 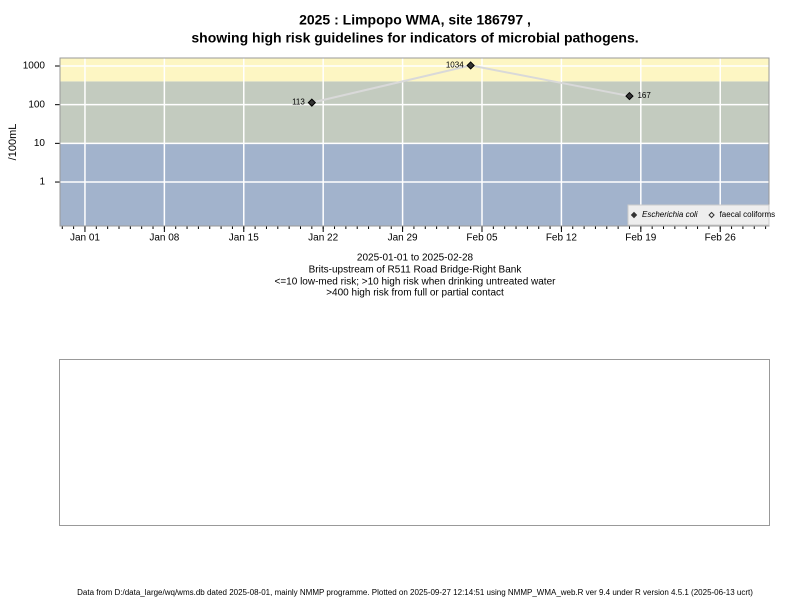 What do you see at coordinates (403, 238) in the screenshot?
I see `x-tick-label: Jan 29` at bounding box center [403, 238].